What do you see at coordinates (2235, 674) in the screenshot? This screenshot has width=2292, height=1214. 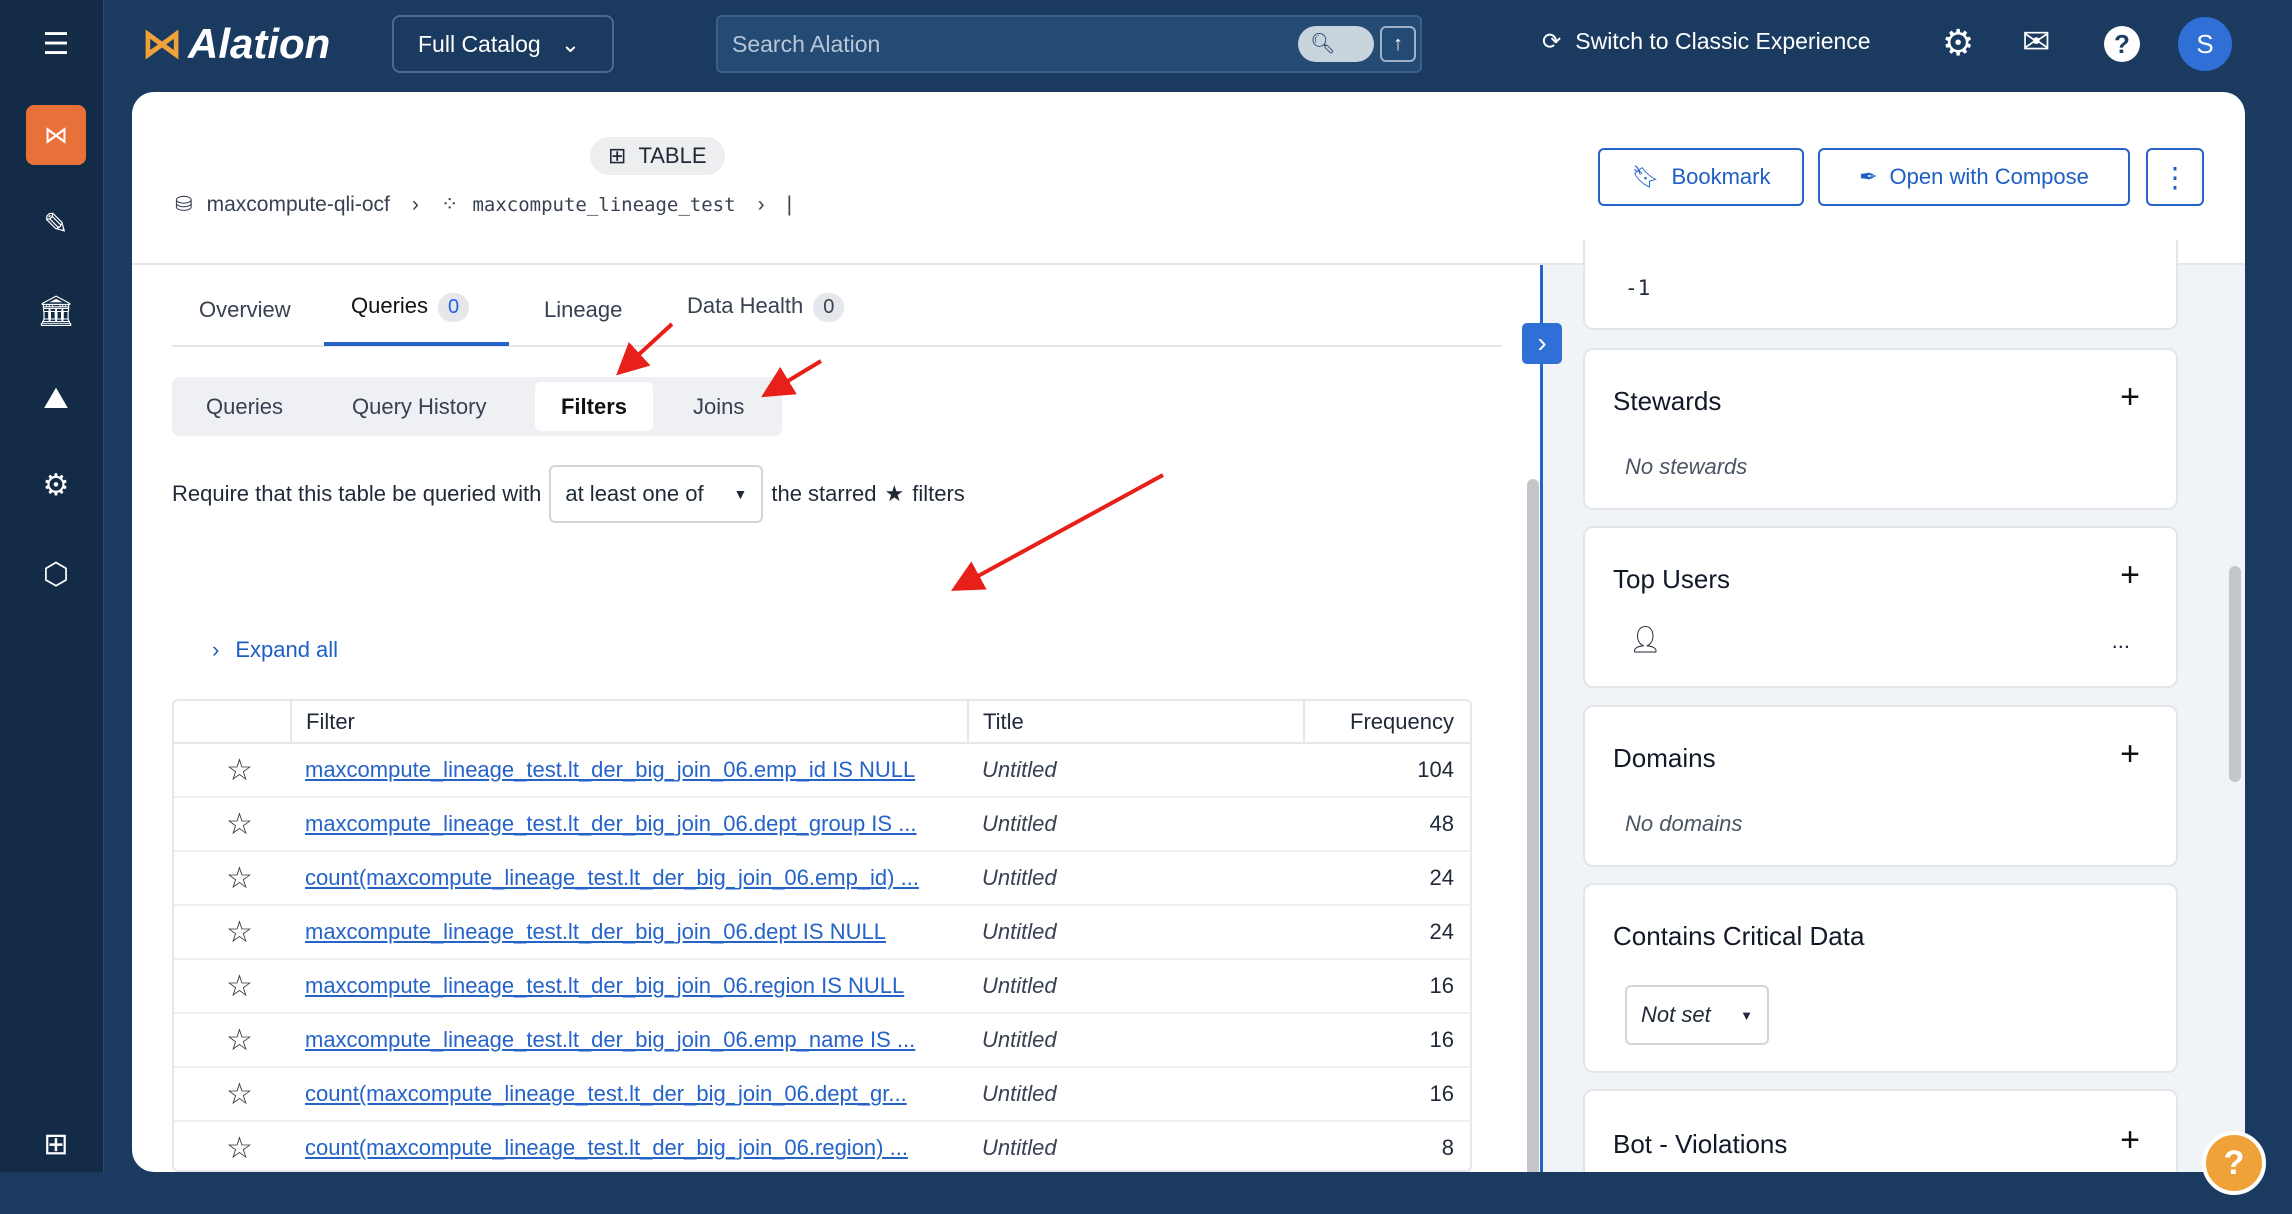 I see `right-panel-scrollbar` at bounding box center [2235, 674].